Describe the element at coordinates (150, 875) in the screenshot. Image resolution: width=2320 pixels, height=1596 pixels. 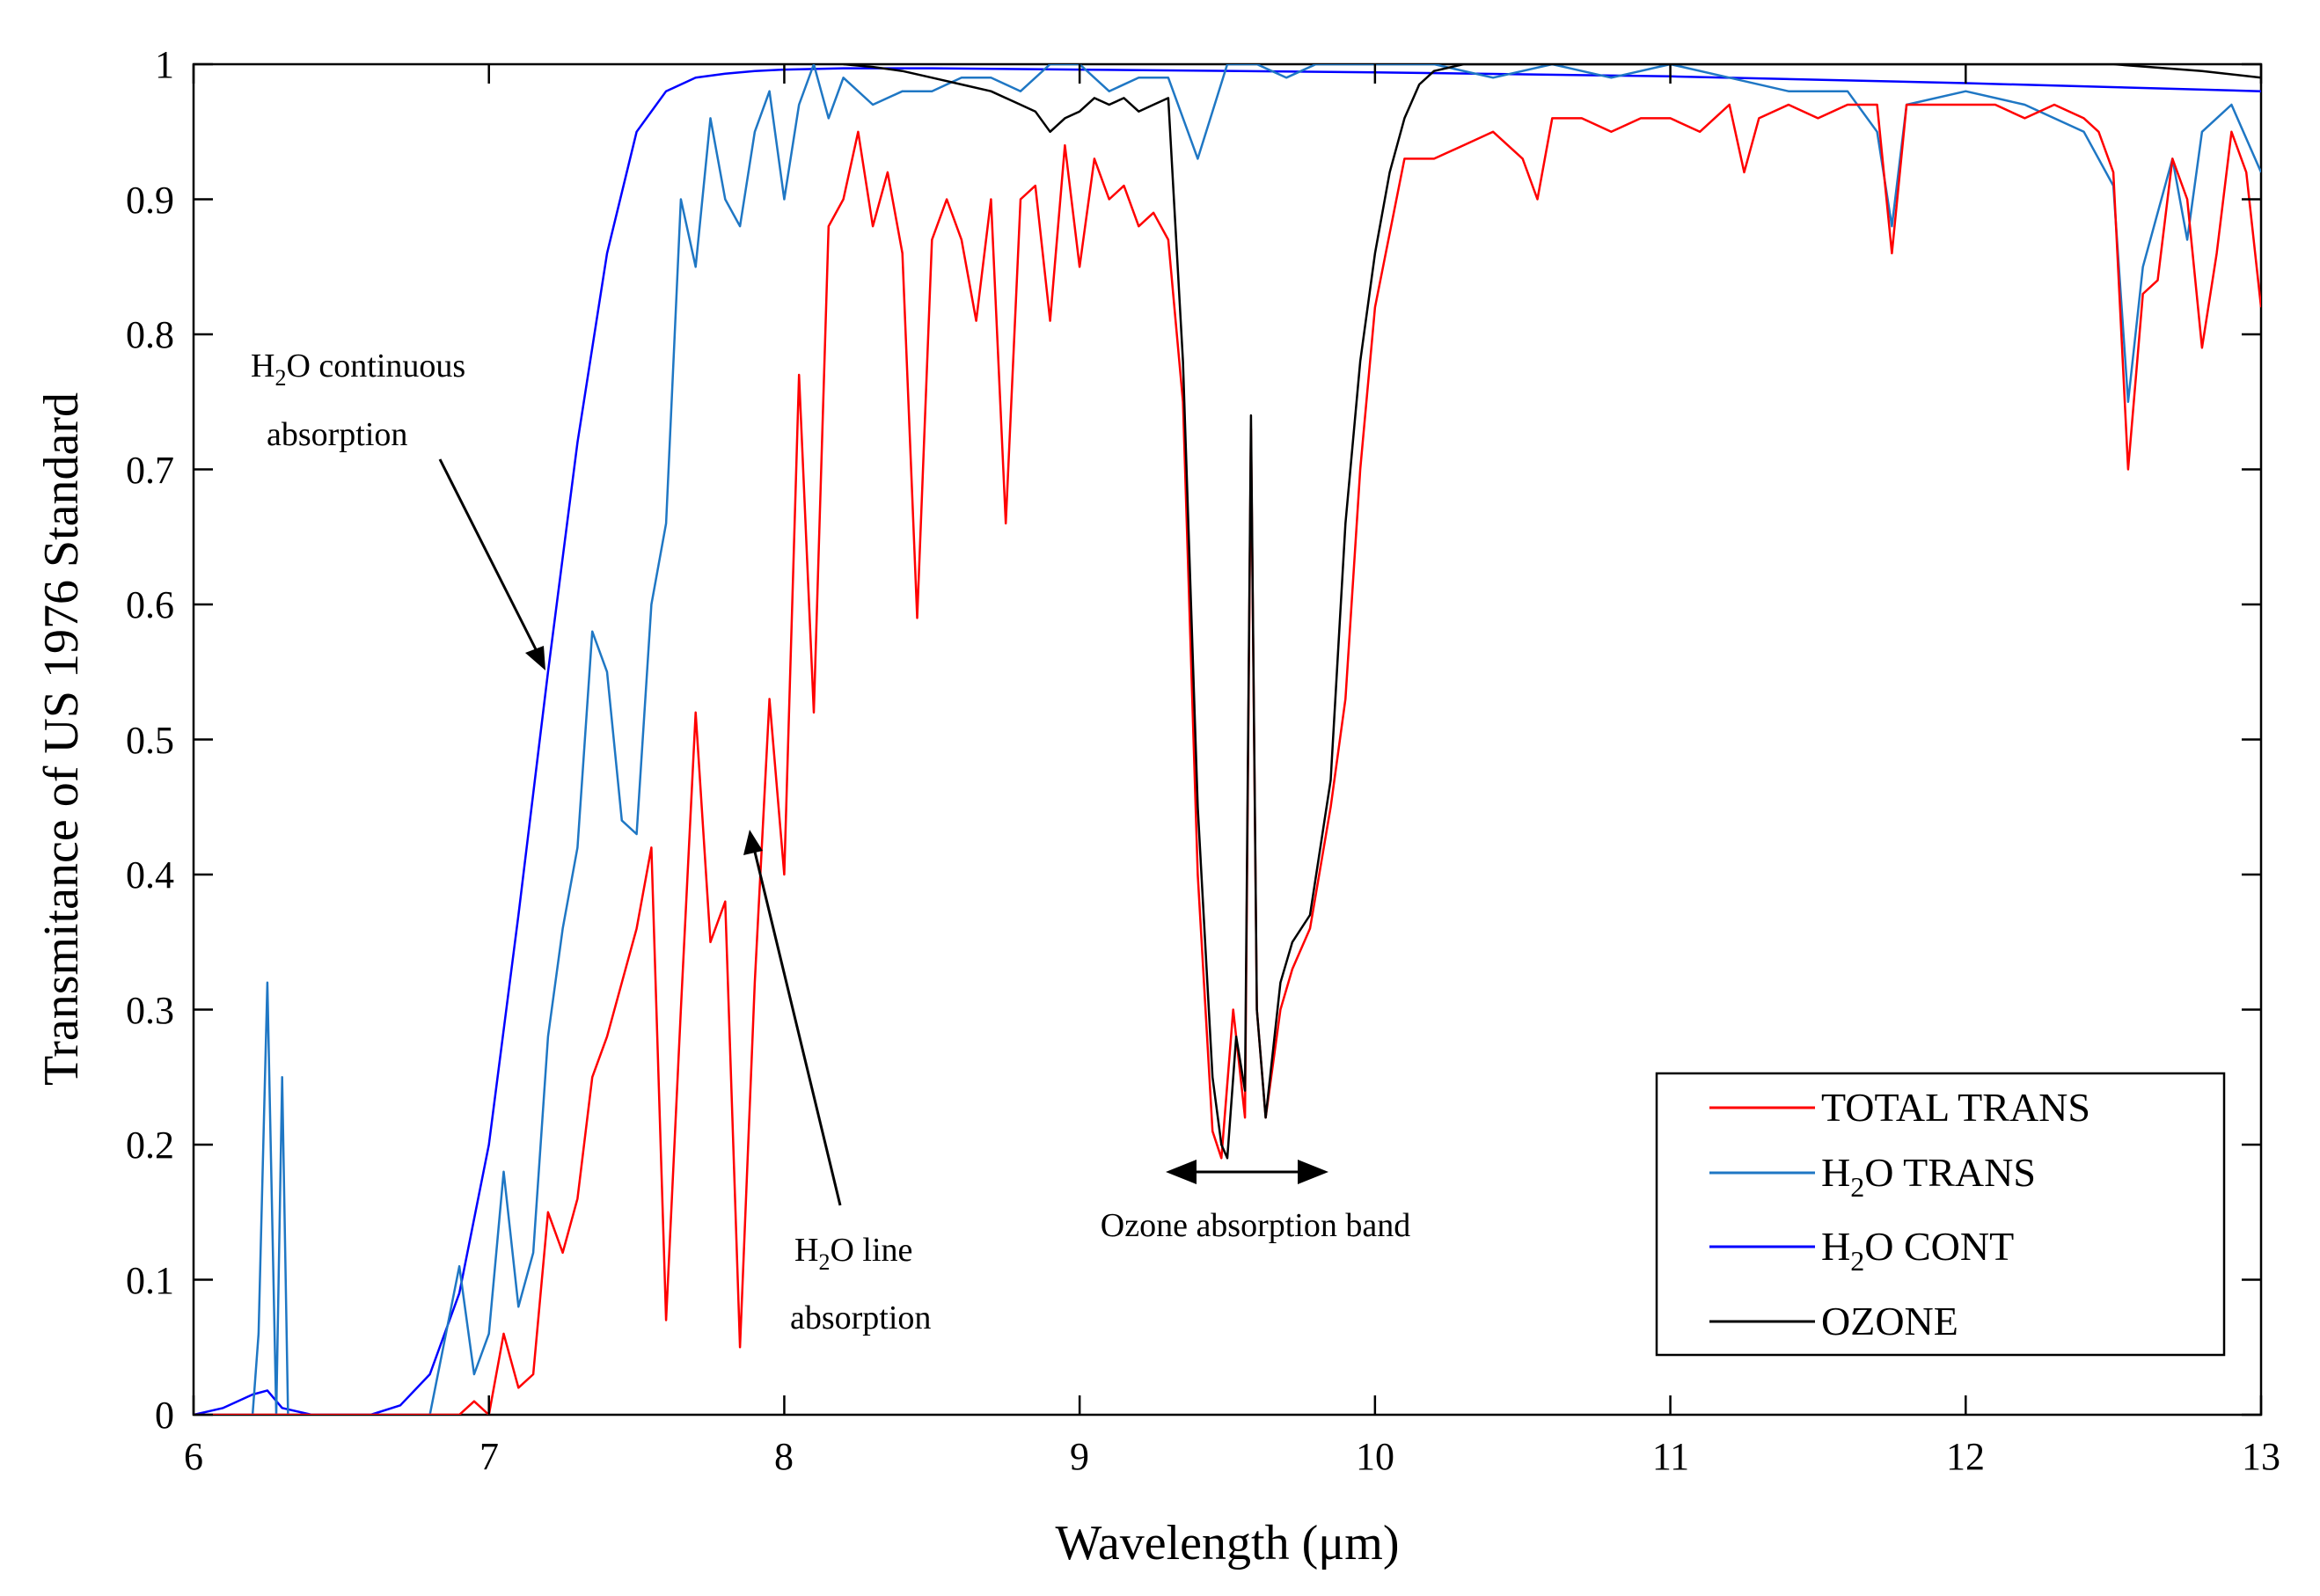
I see `y-tick-label: 0.4` at that location.